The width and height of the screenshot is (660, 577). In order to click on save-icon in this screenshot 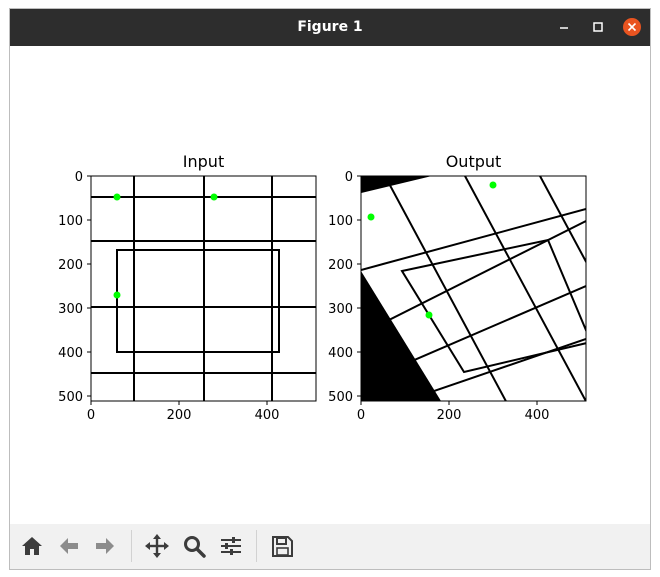, I will do `click(282, 546)`.